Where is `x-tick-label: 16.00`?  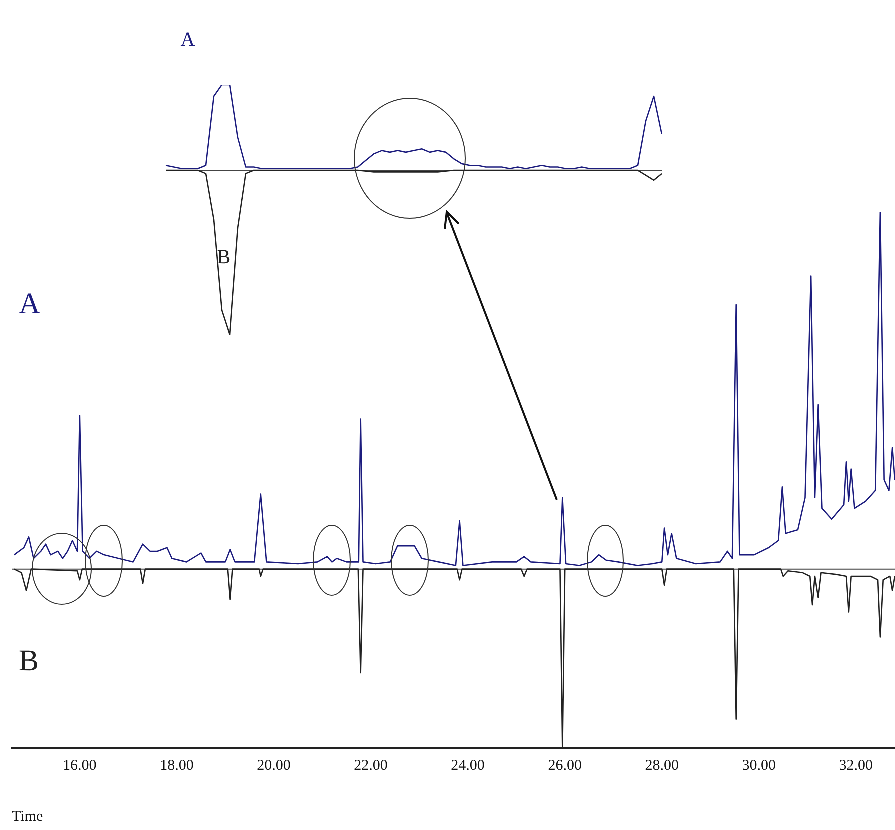 x-tick-label: 16.00 is located at coordinates (80, 766).